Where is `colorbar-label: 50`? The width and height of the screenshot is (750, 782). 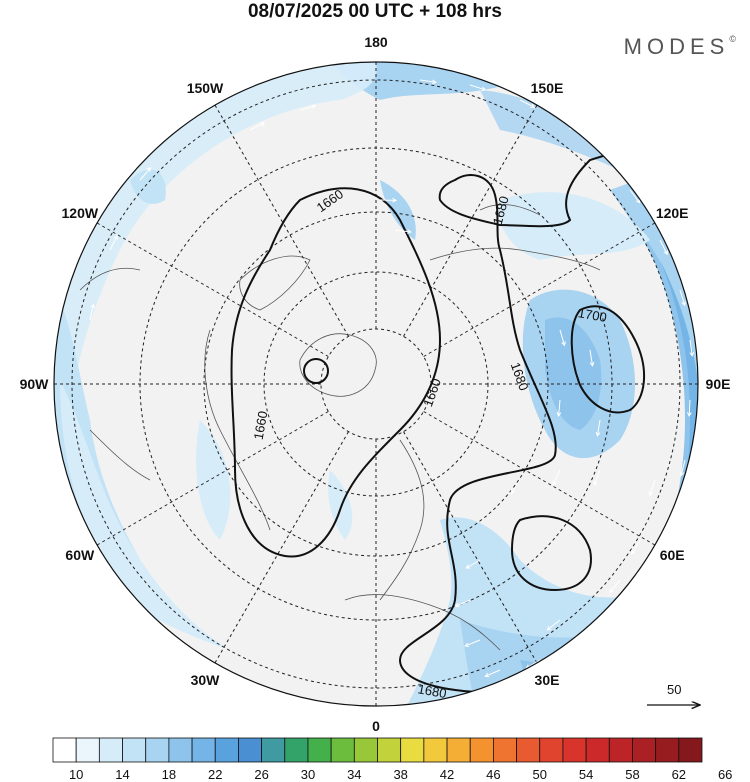 colorbar-label: 50 is located at coordinates (540, 774).